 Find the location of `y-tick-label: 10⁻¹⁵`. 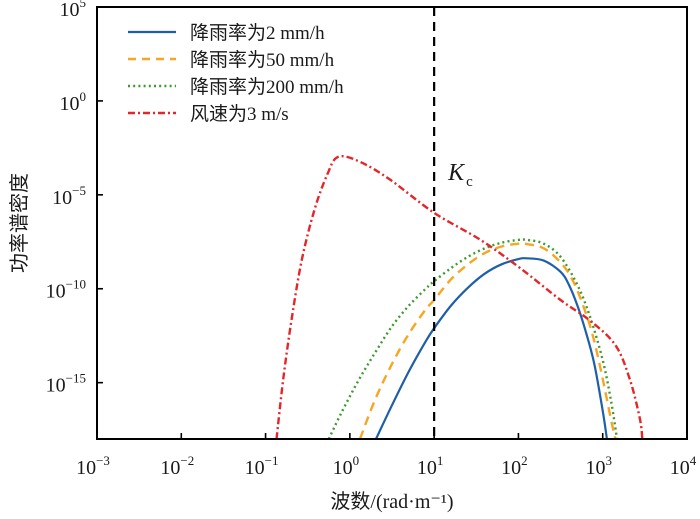

y-tick-label: 10⁻¹⁵ is located at coordinates (66, 384).